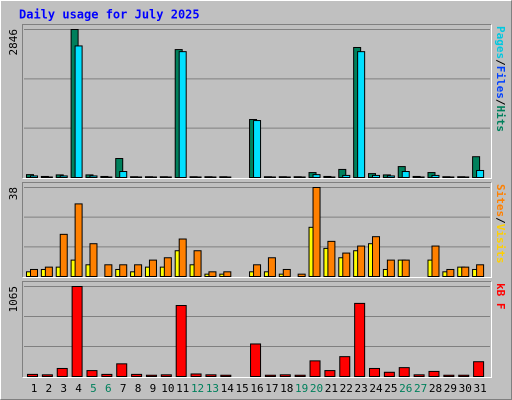  Describe the element at coordinates (49, 388) in the screenshot. I see `x-tick-label: 2` at that location.